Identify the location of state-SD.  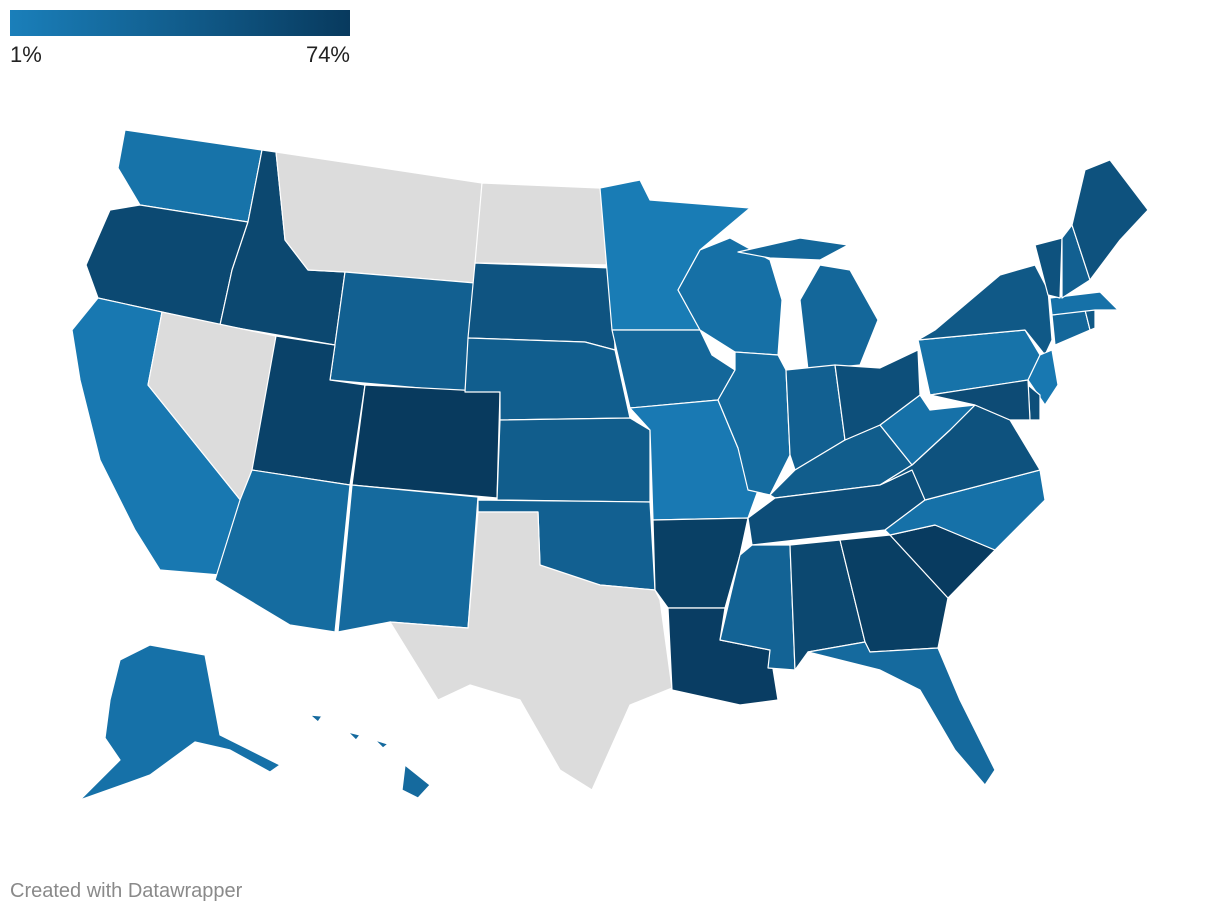
(541, 306).